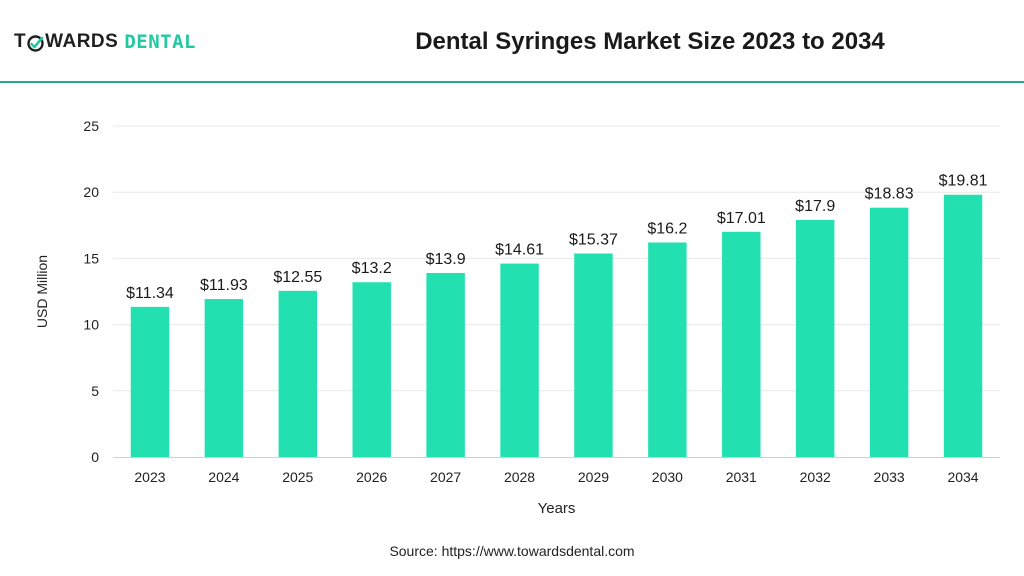 The width and height of the screenshot is (1024, 576). Describe the element at coordinates (889, 477) in the screenshot. I see `x-tick-label: 2033` at that location.